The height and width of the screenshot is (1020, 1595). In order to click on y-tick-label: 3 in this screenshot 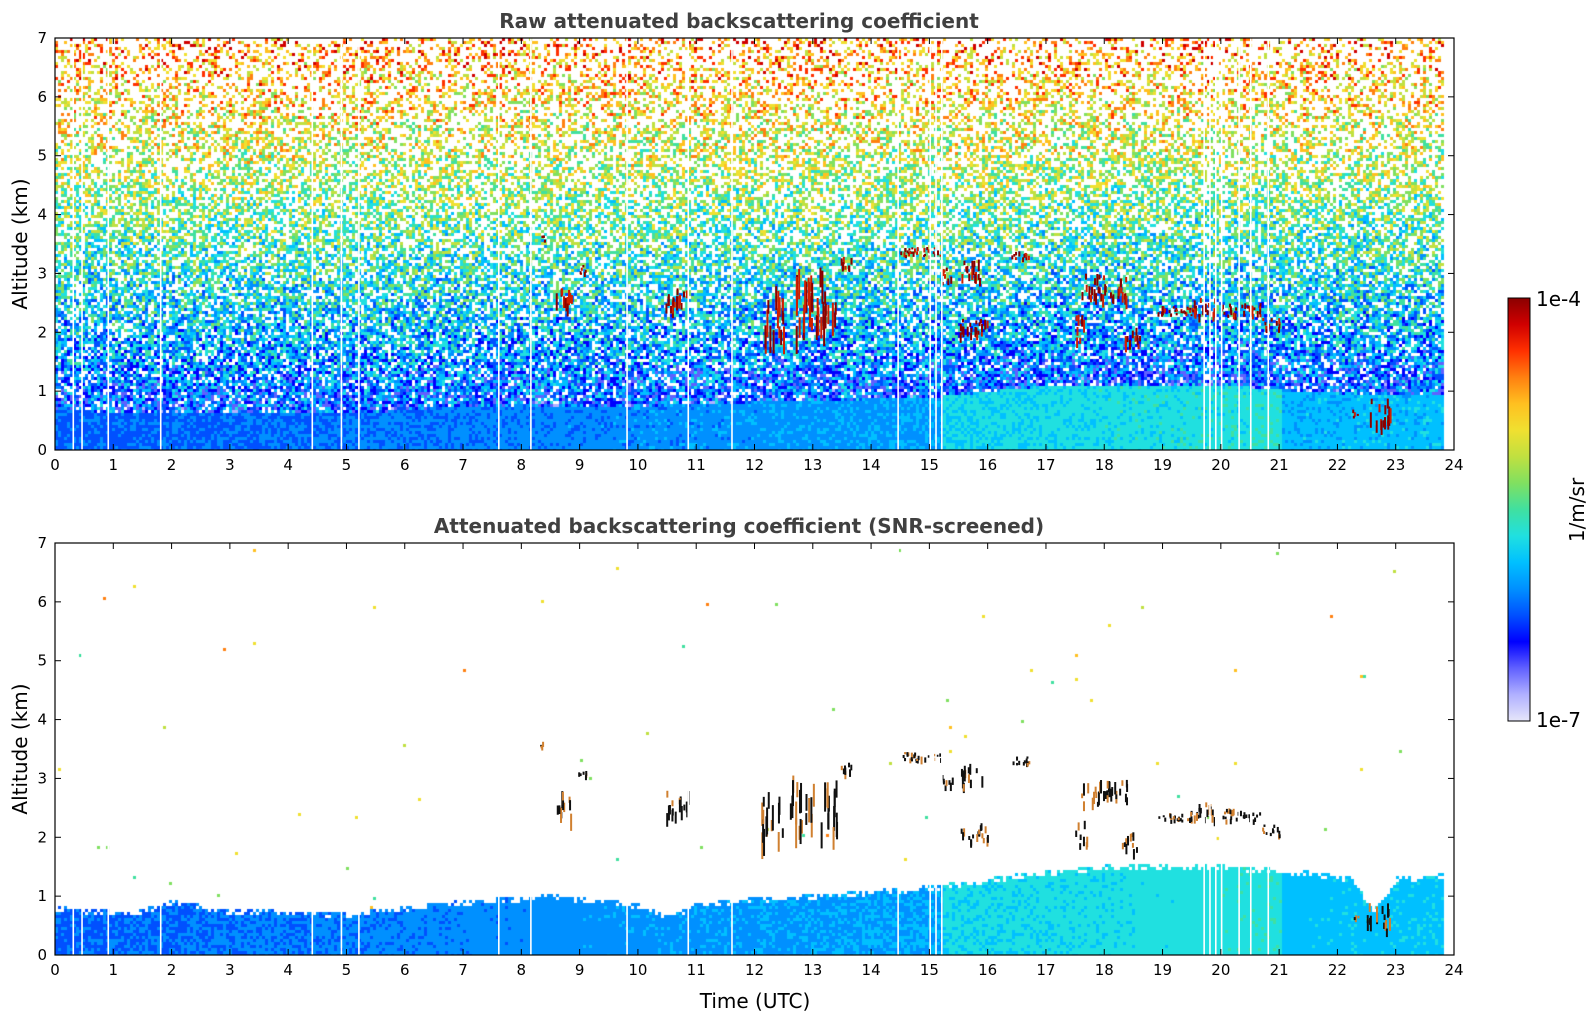, I will do `click(42, 273)`.